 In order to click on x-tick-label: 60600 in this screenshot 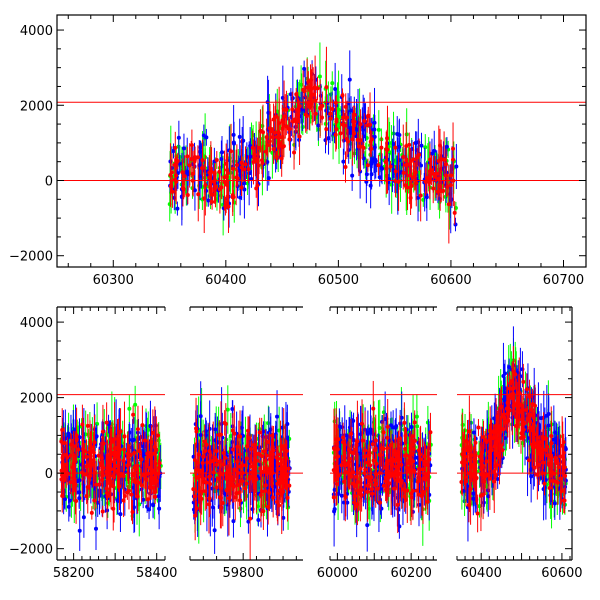, I will do `click(450, 280)`.